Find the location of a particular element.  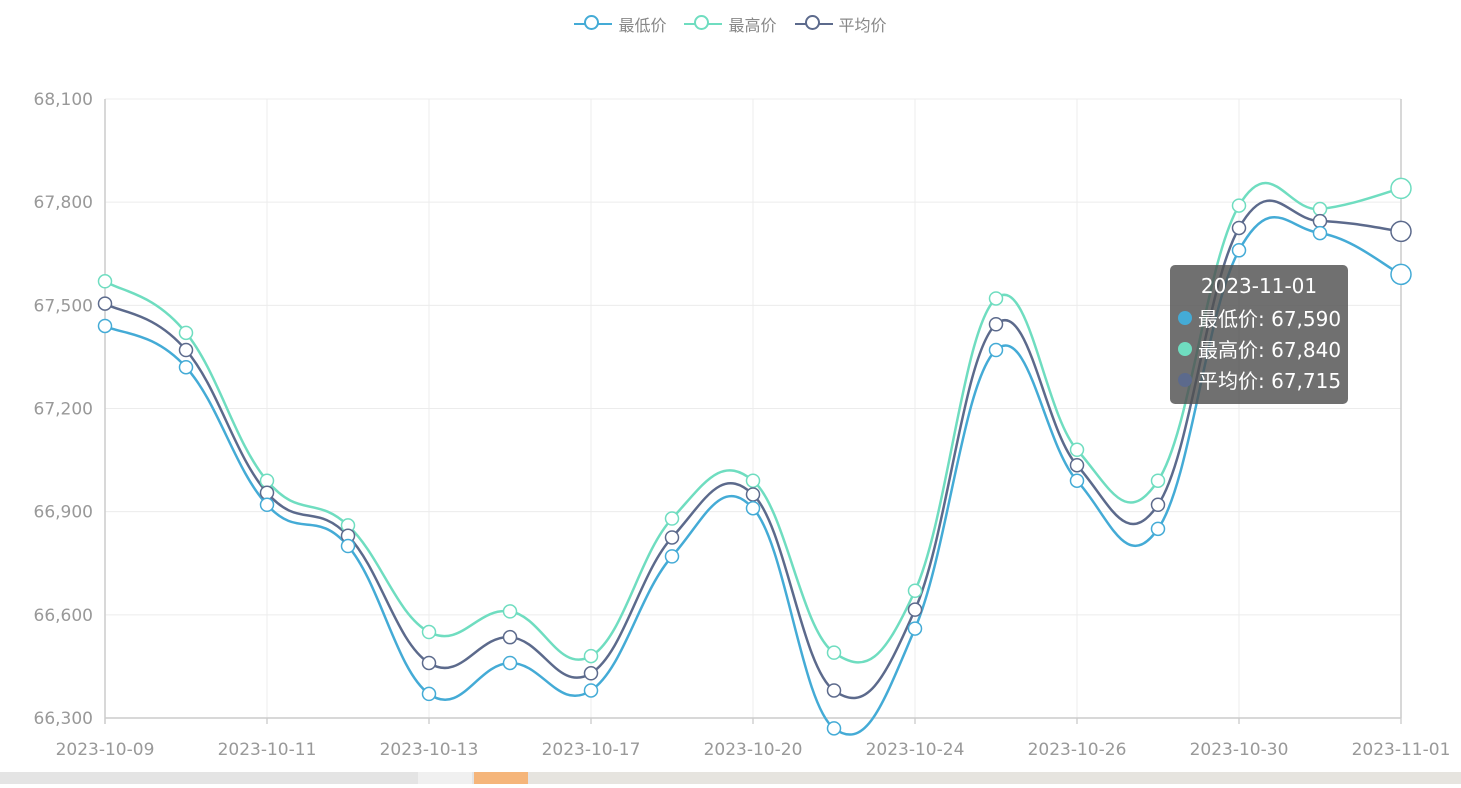

tooltip-row-avg: 平均价: 67,715 is located at coordinates (1263, 379).